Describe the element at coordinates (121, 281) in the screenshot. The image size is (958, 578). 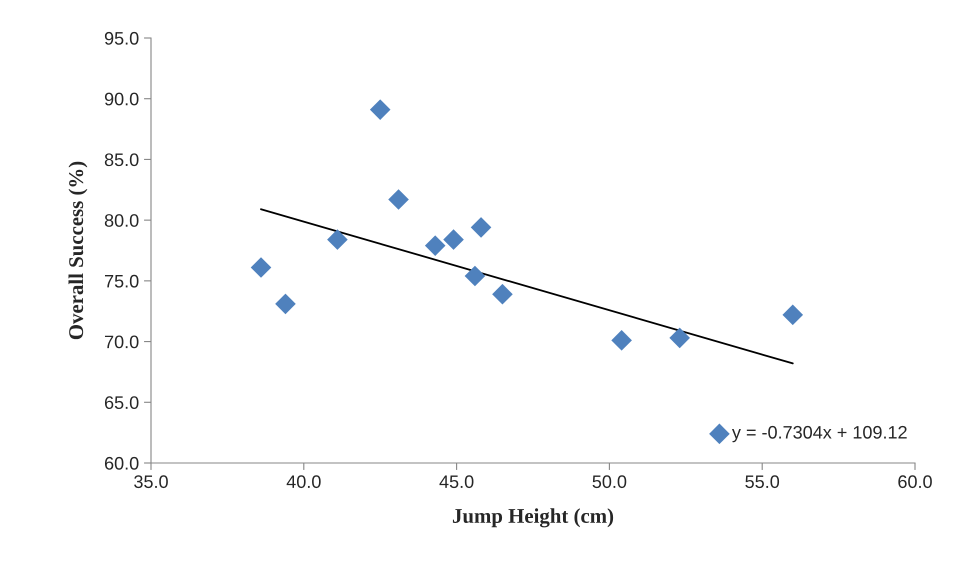
I see `y-tick-label: 75.0` at that location.